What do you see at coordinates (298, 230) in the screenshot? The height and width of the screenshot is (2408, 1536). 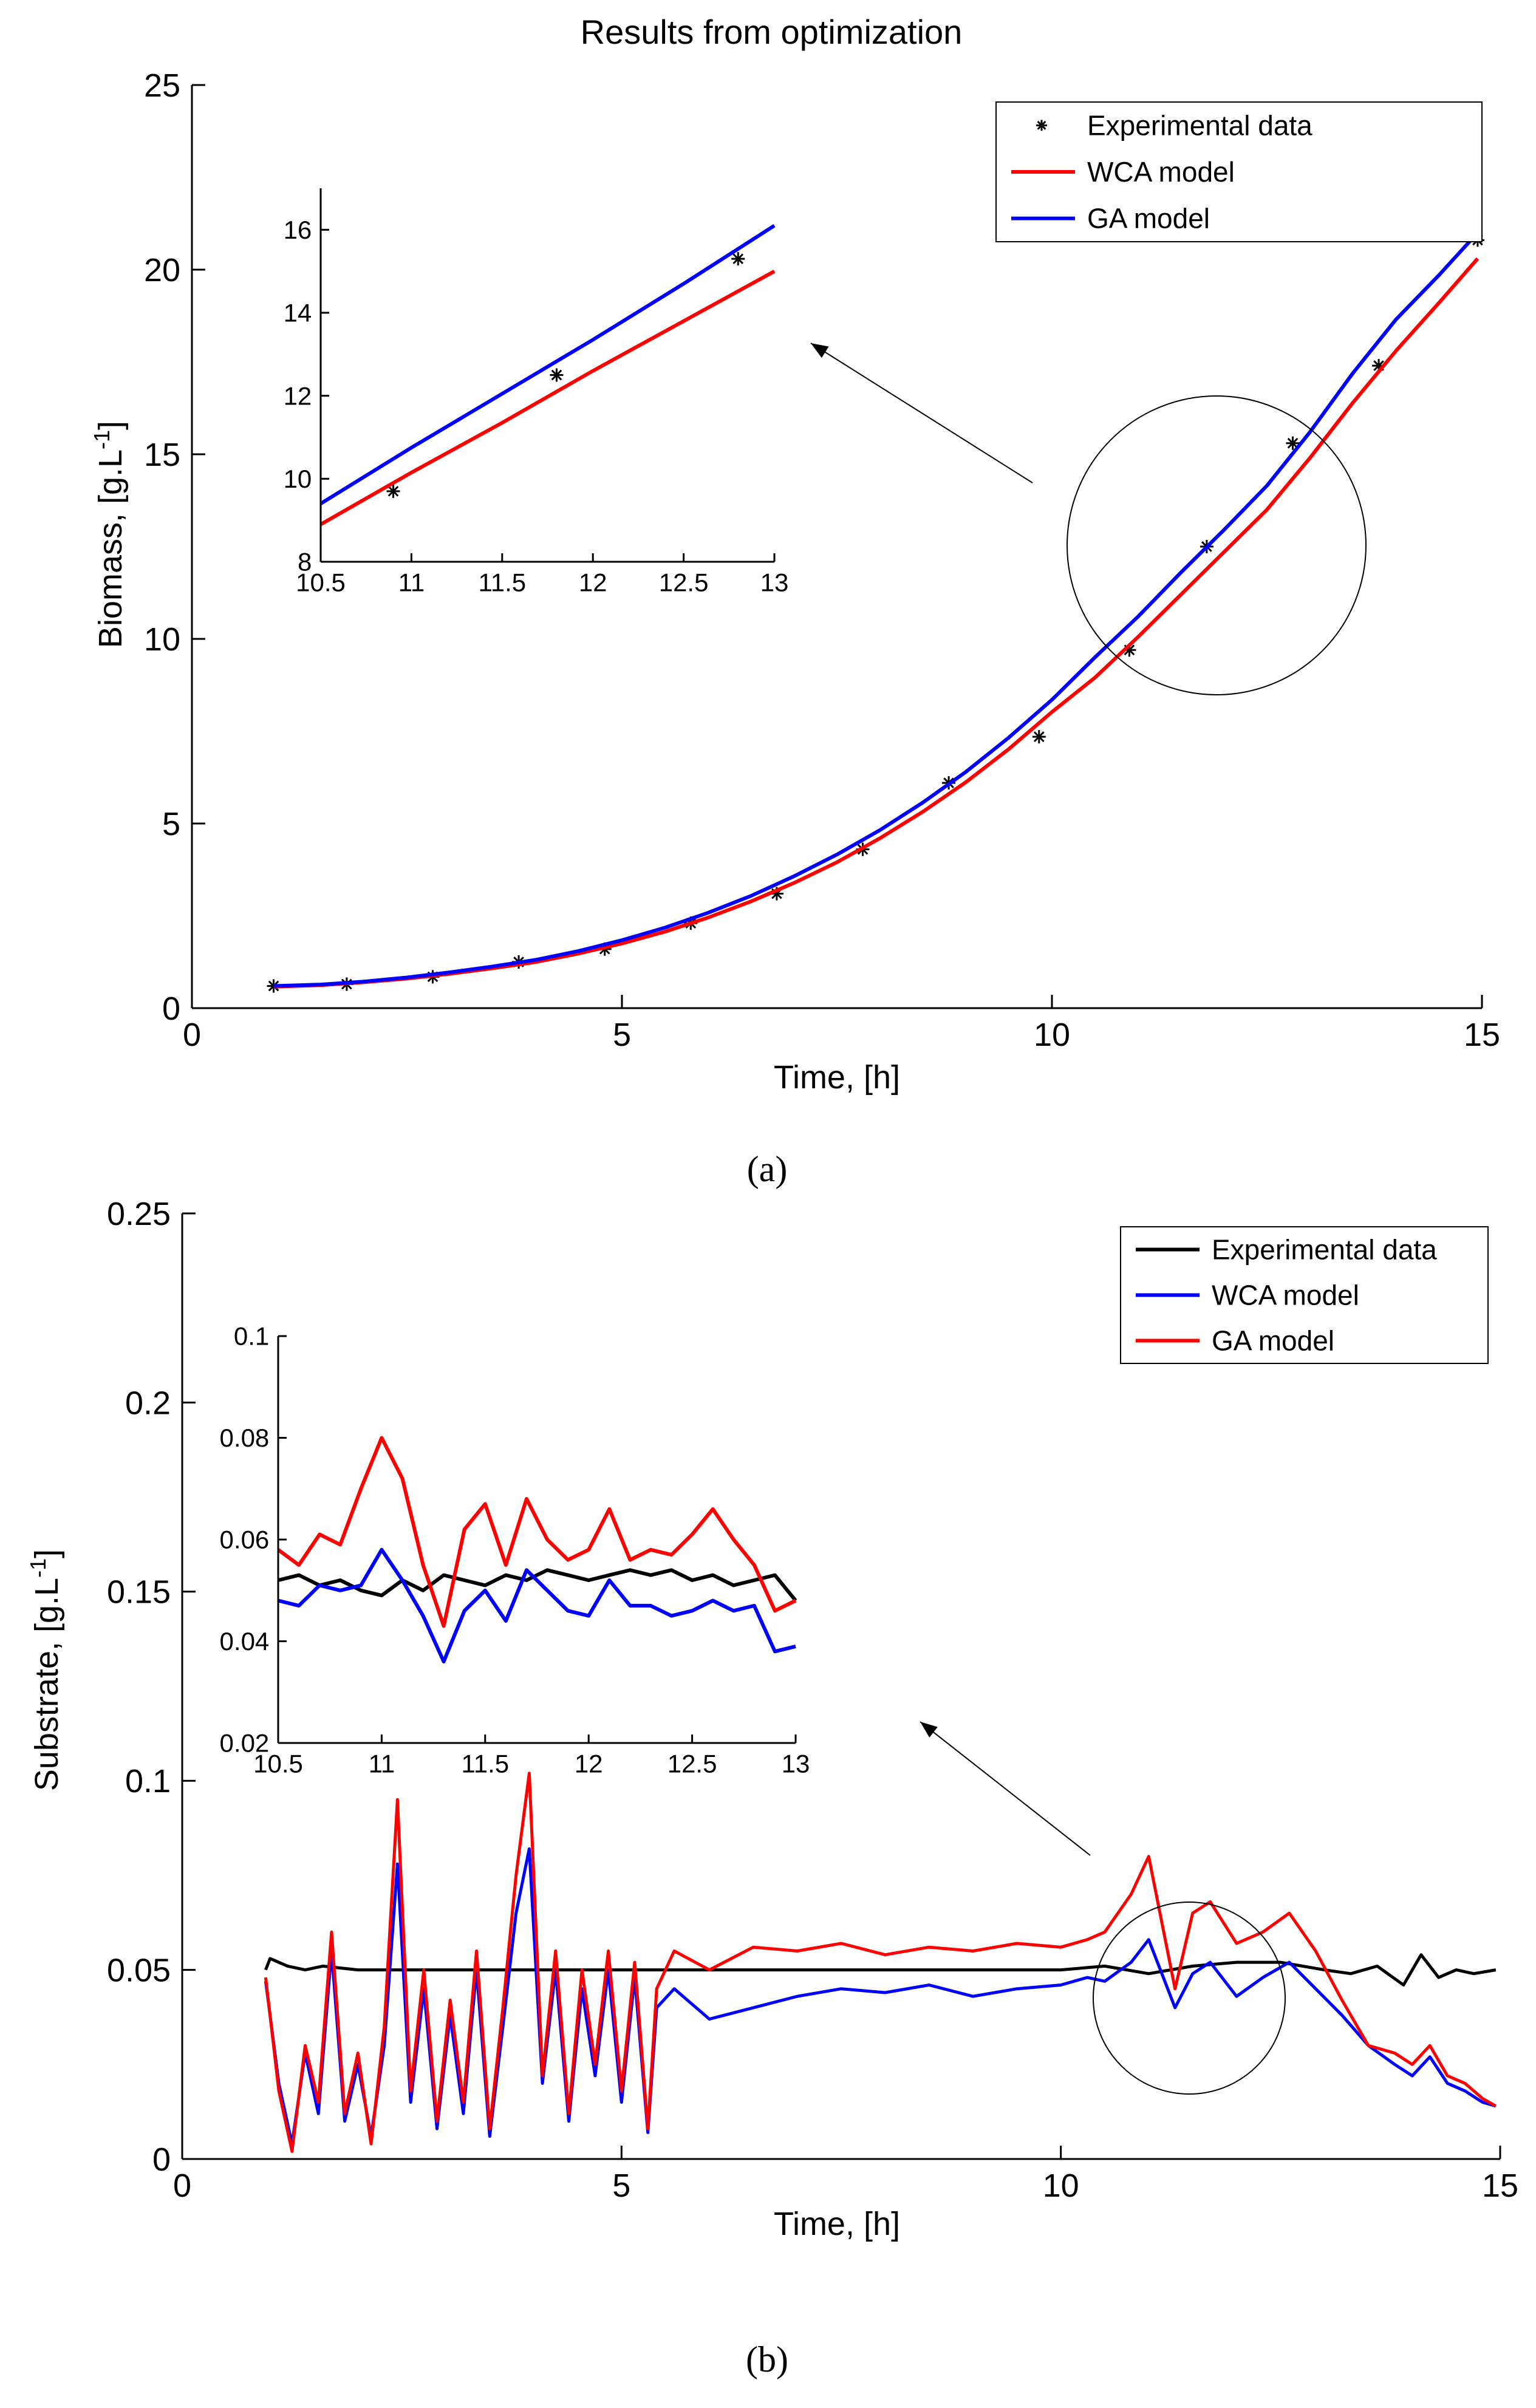 I see `y-tick-label: 16` at bounding box center [298, 230].